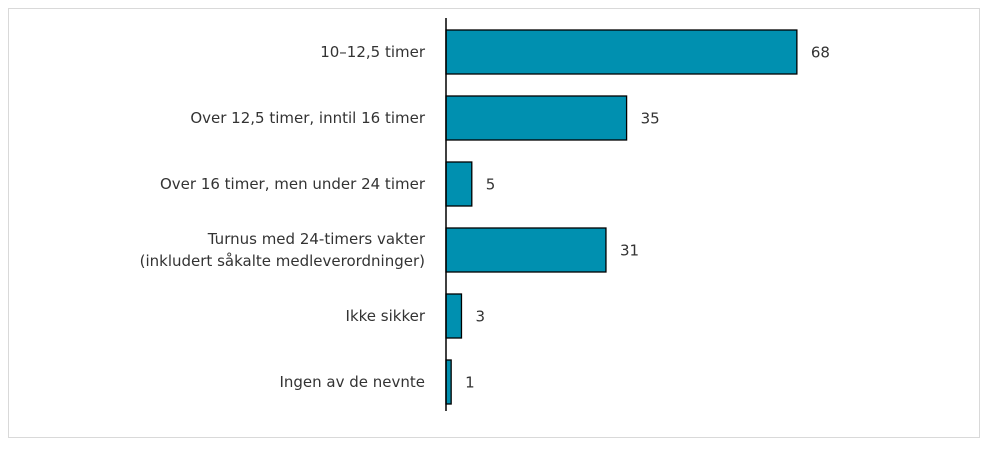 This screenshot has width=990, height=455. I want to click on category-label: Over 16 timer, men under 24 timer, so click(292, 184).